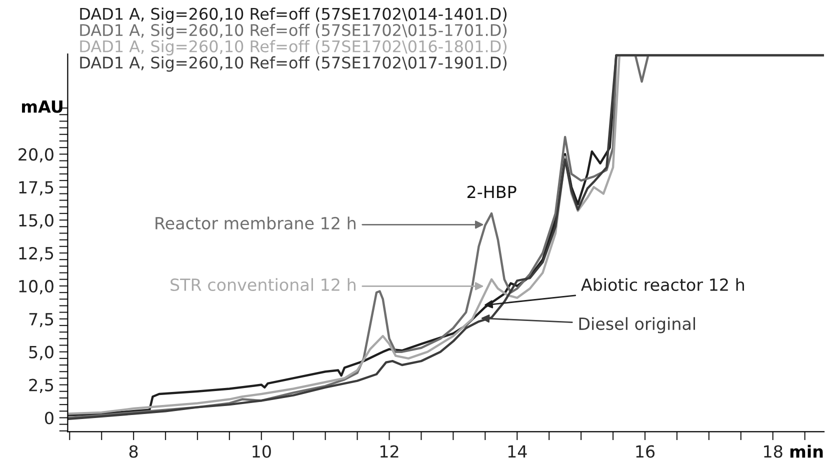 This screenshot has width=832, height=466. Describe the element at coordinates (293, 48) in the screenshot. I see `text: DAD1 A, Sig=260,10 Ref=off (57SE1702\016-1801.D)` at that location.